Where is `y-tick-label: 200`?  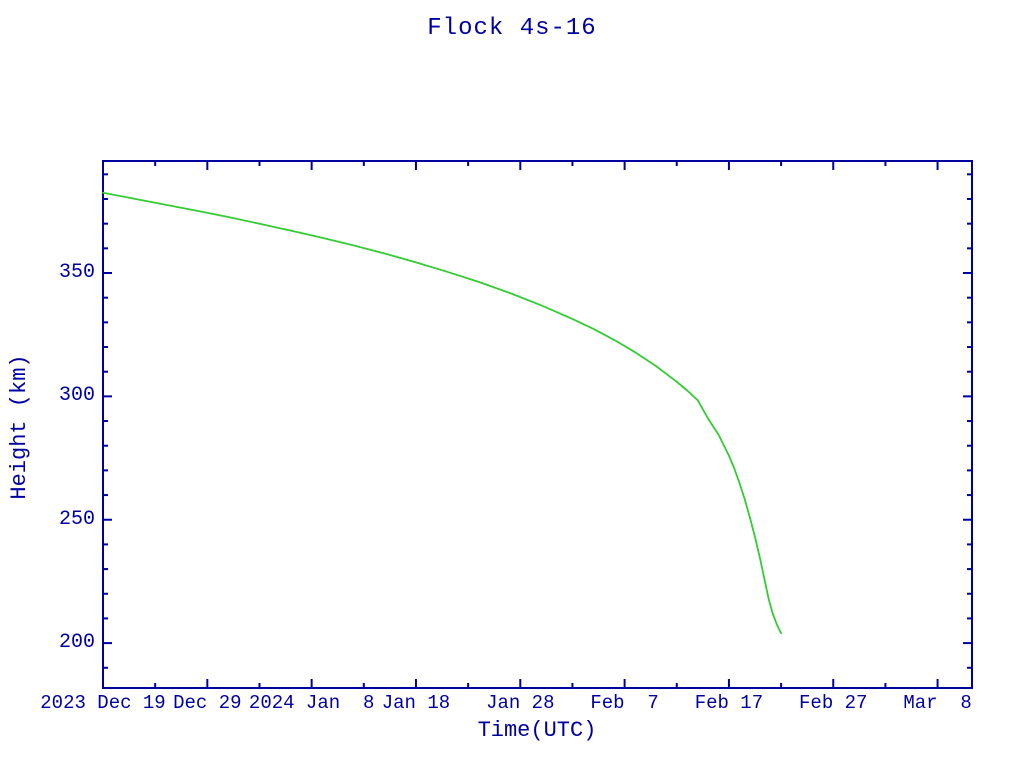
y-tick-label: 200 is located at coordinates (76, 643).